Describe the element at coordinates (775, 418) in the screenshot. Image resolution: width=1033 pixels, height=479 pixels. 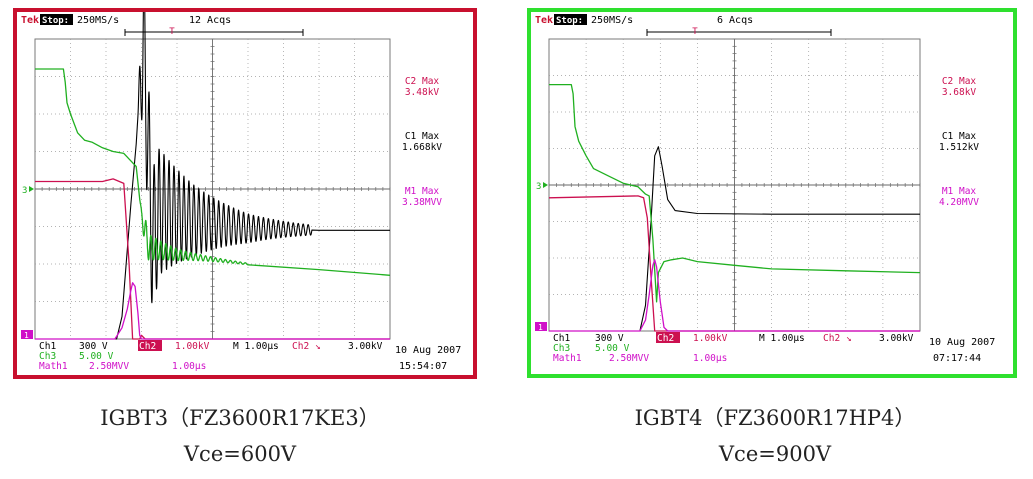
I see `caption-device-igbt4: IGBT4（FZ3600R17HP4）` at that location.